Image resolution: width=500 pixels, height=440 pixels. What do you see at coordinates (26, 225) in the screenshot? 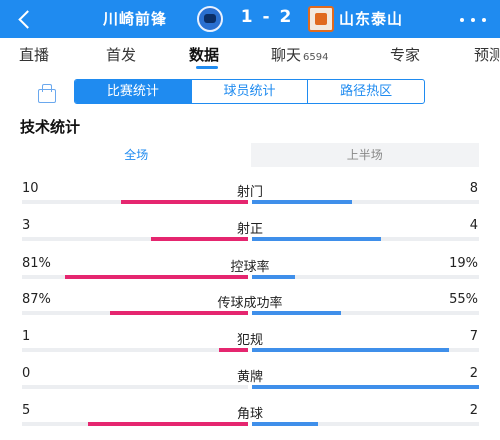
I see `home-value: 3` at bounding box center [26, 225].